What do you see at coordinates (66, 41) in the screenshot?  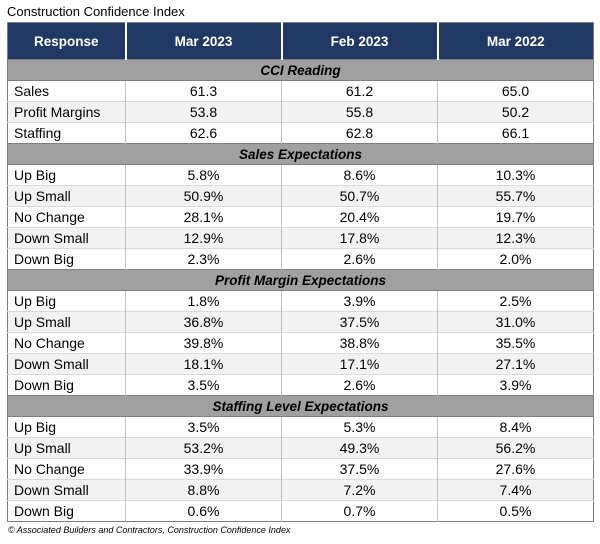 I see `column-header: Response` at bounding box center [66, 41].